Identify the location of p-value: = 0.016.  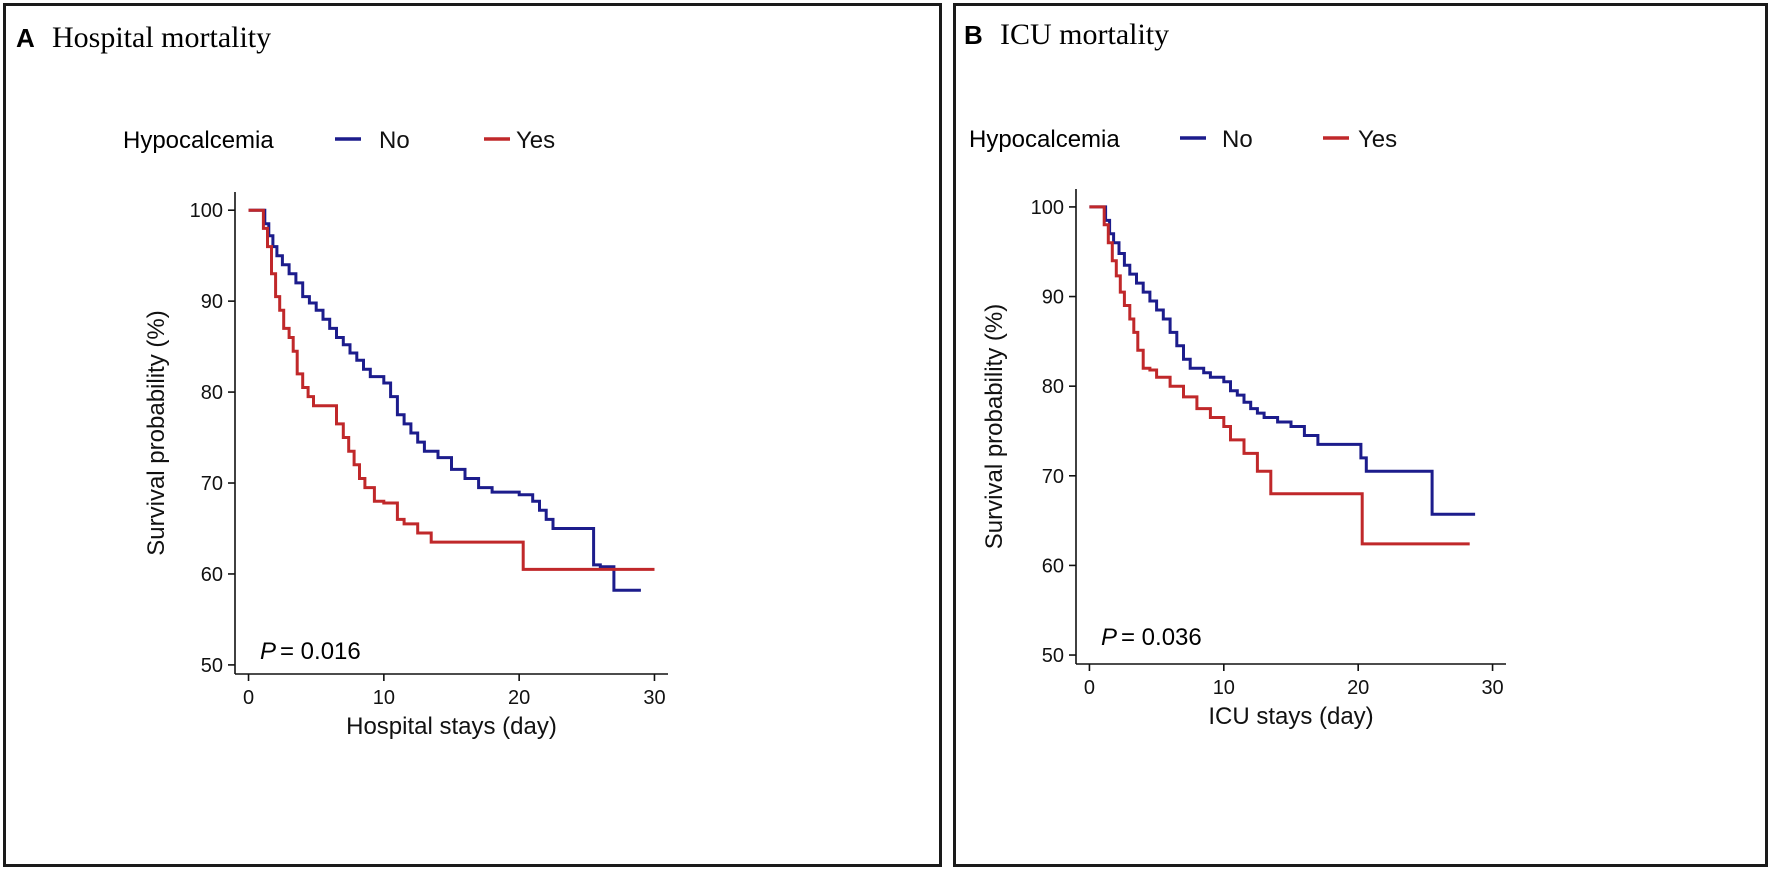
(320, 651).